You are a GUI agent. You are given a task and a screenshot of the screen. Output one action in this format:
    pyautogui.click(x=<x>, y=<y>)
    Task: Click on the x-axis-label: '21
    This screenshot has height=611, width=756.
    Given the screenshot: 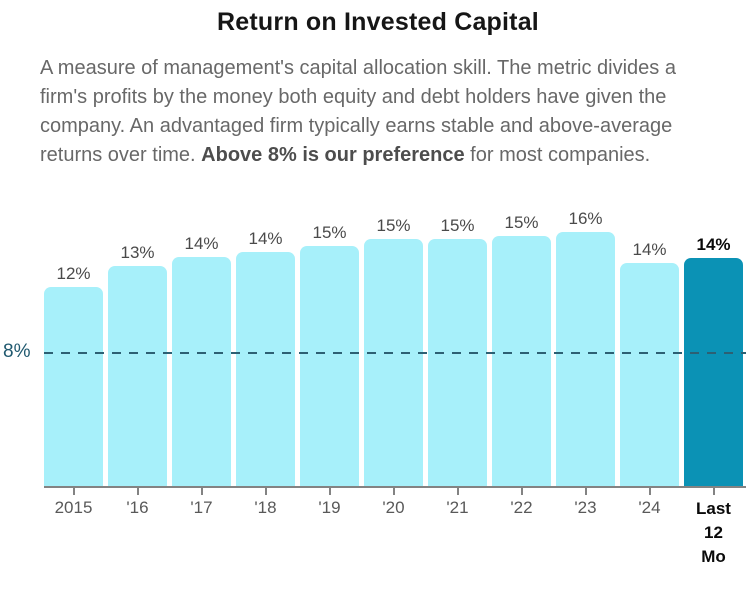 What is the action you would take?
    pyautogui.click(x=457, y=507)
    